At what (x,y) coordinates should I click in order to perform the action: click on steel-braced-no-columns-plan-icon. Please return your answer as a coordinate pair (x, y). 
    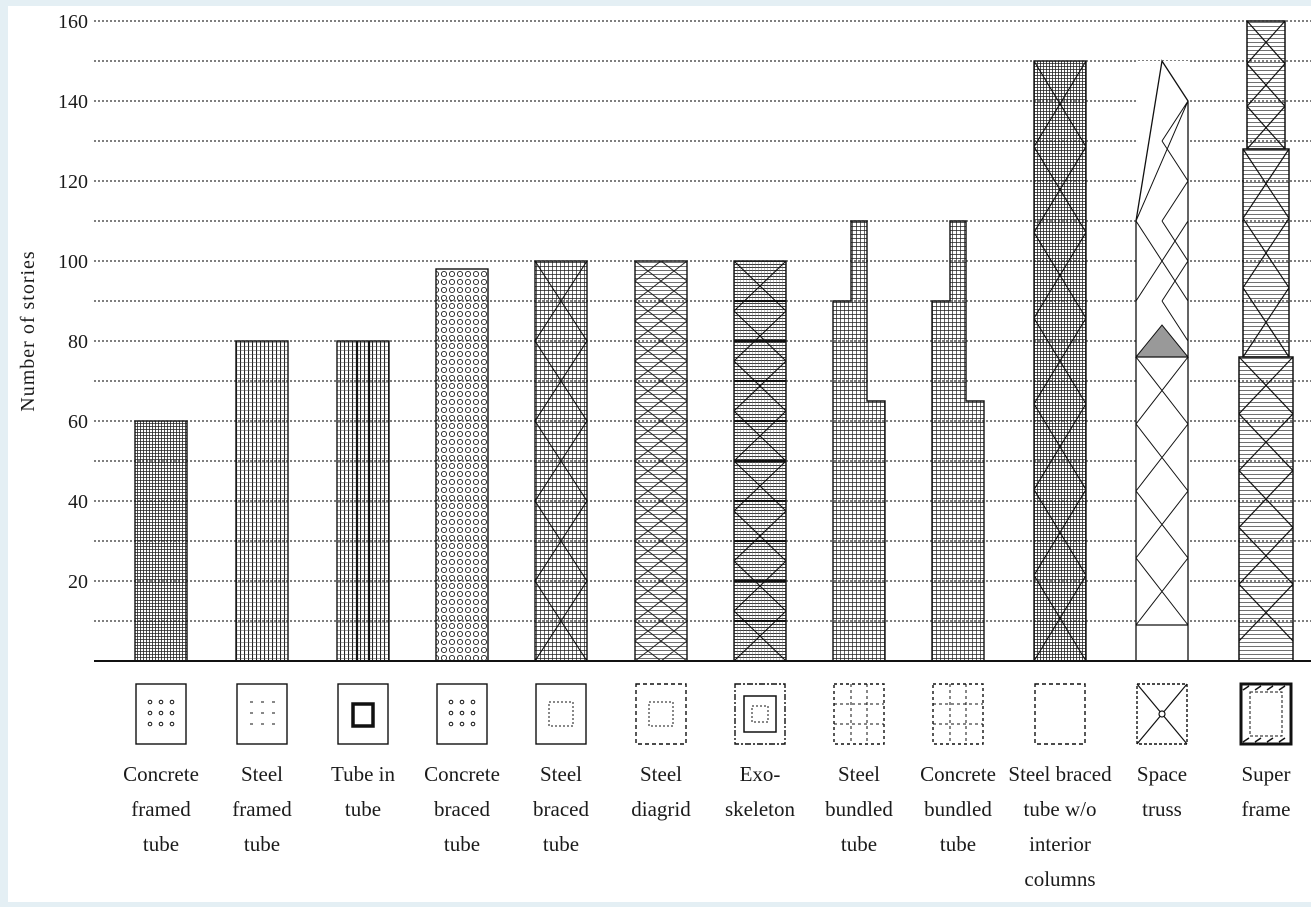
    Looking at the image, I should click on (1060, 714).